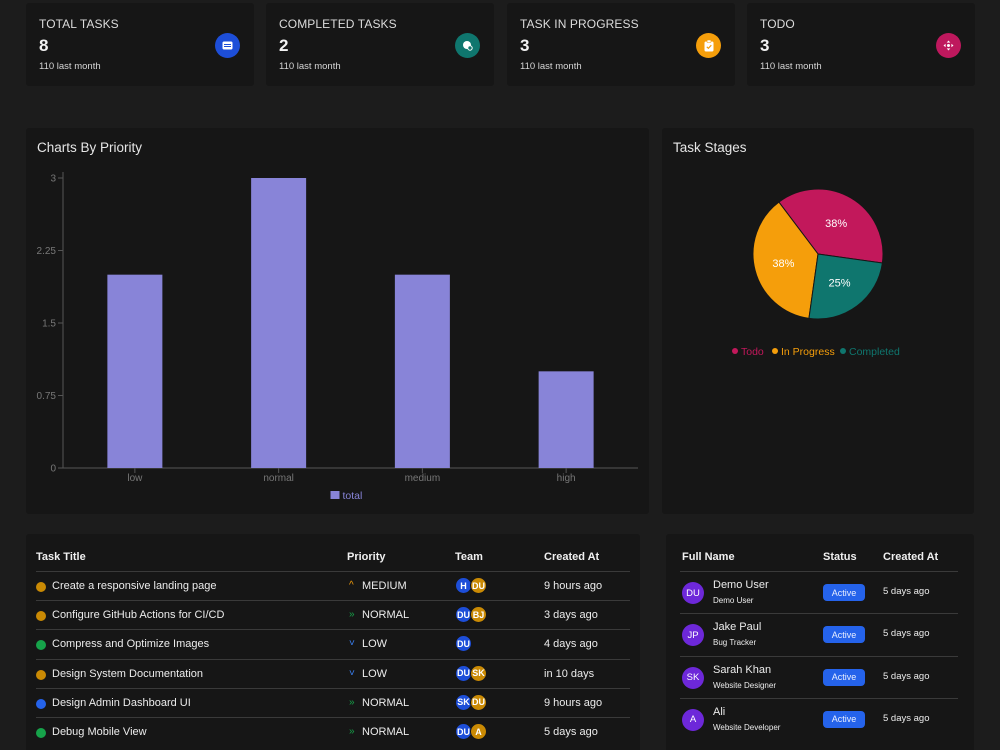 This screenshot has height=750, width=1000. What do you see at coordinates (386, 732) in the screenshot?
I see `task-priority: NORMAL` at bounding box center [386, 732].